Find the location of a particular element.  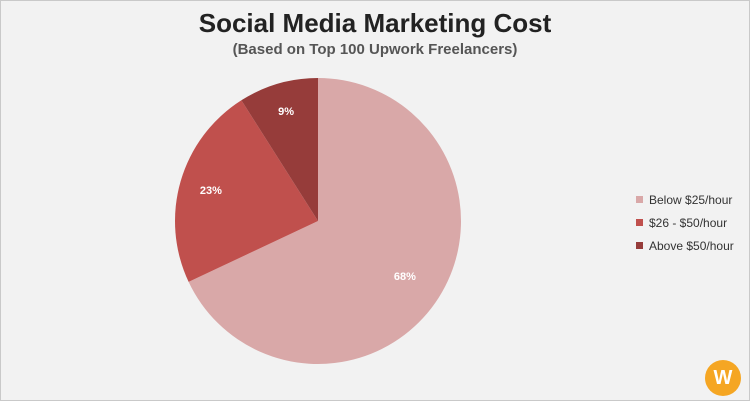

legend-item: Below $25/hour is located at coordinates (685, 199).